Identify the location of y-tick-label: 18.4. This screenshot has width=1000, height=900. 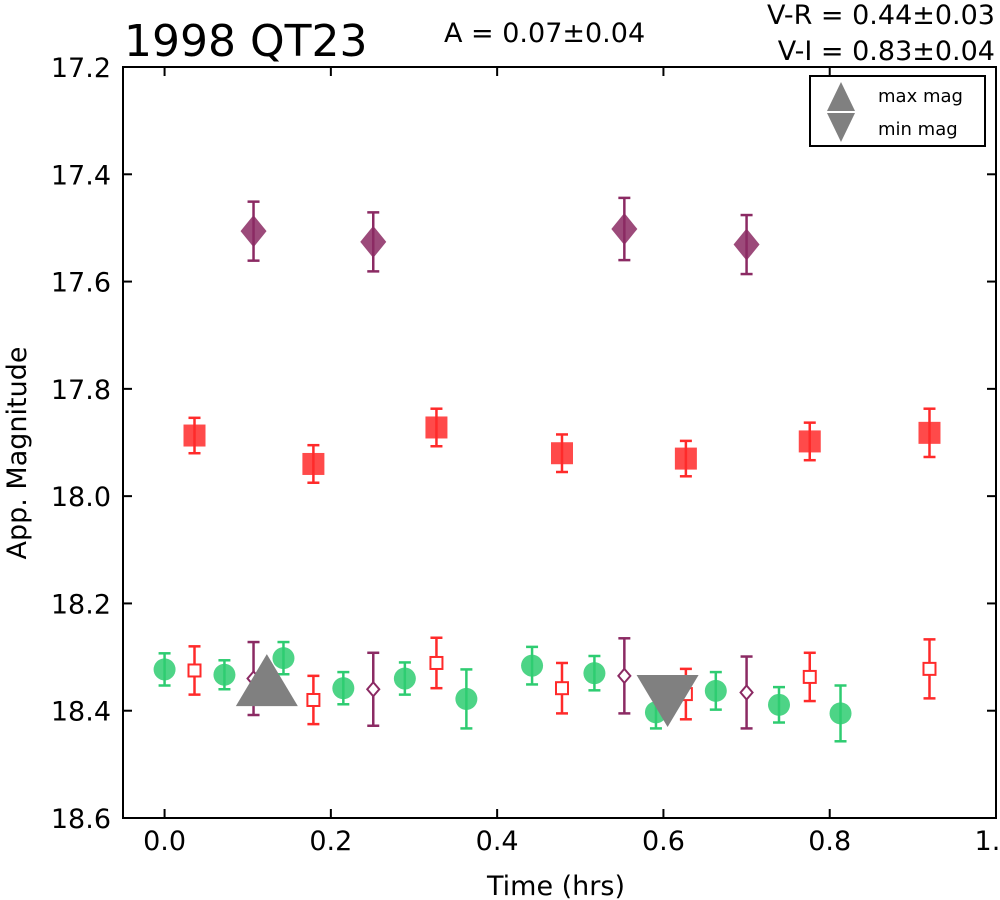
(81, 712).